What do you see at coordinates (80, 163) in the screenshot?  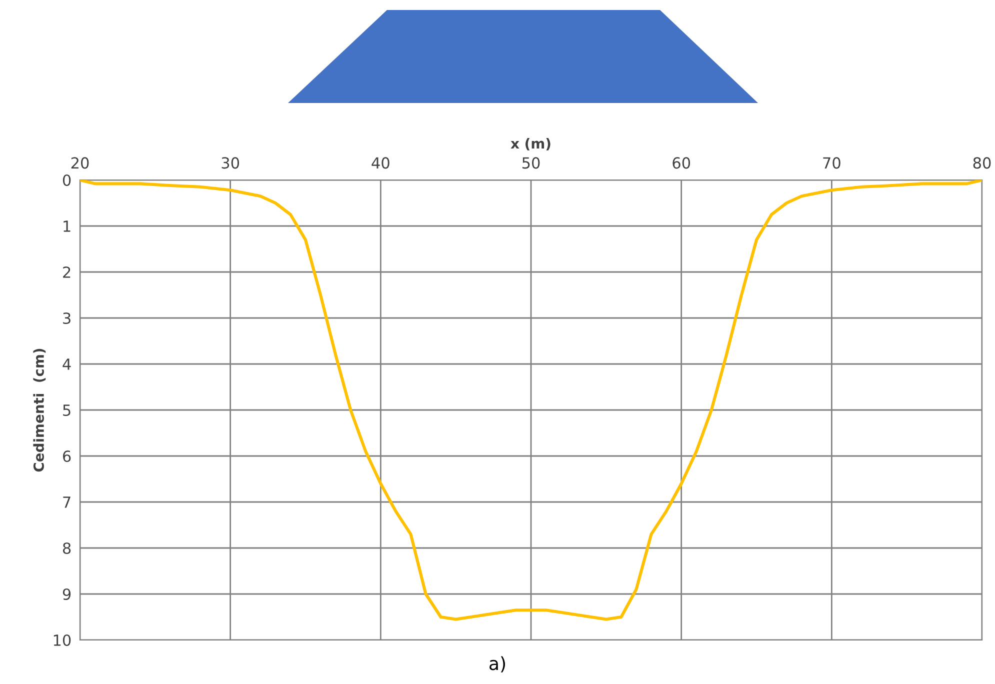 I see `x-tick-label: 20` at bounding box center [80, 163].